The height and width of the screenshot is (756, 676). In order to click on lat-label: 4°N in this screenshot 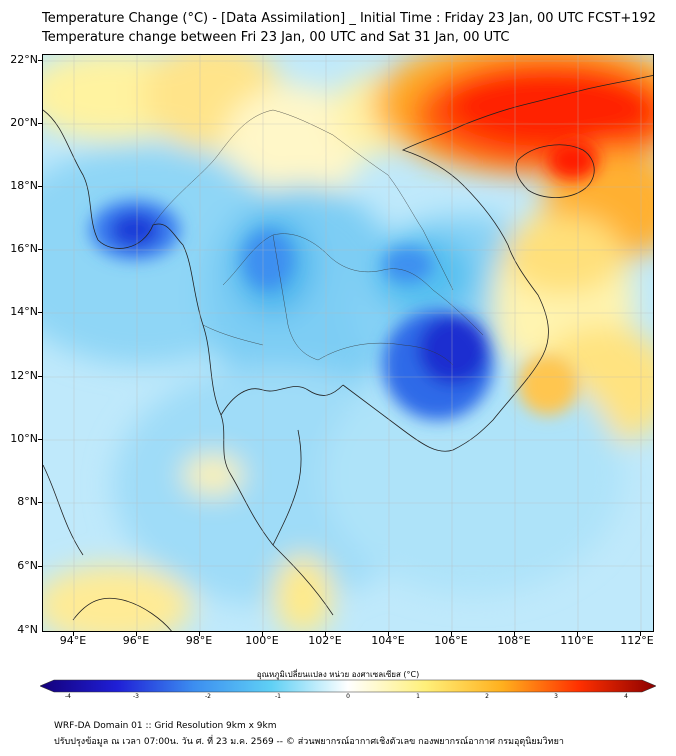, I will do `click(27, 629)`.